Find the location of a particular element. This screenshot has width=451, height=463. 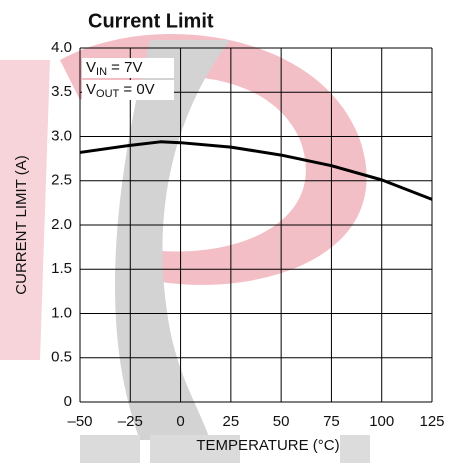

y-tick-label: 1.5 is located at coordinates (61, 268).